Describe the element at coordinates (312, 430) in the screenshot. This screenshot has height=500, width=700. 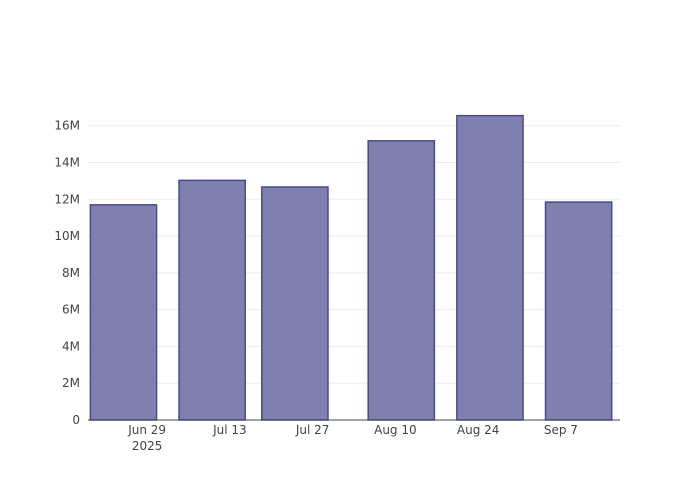
I see `x-tick-label: Jul 27` at that location.